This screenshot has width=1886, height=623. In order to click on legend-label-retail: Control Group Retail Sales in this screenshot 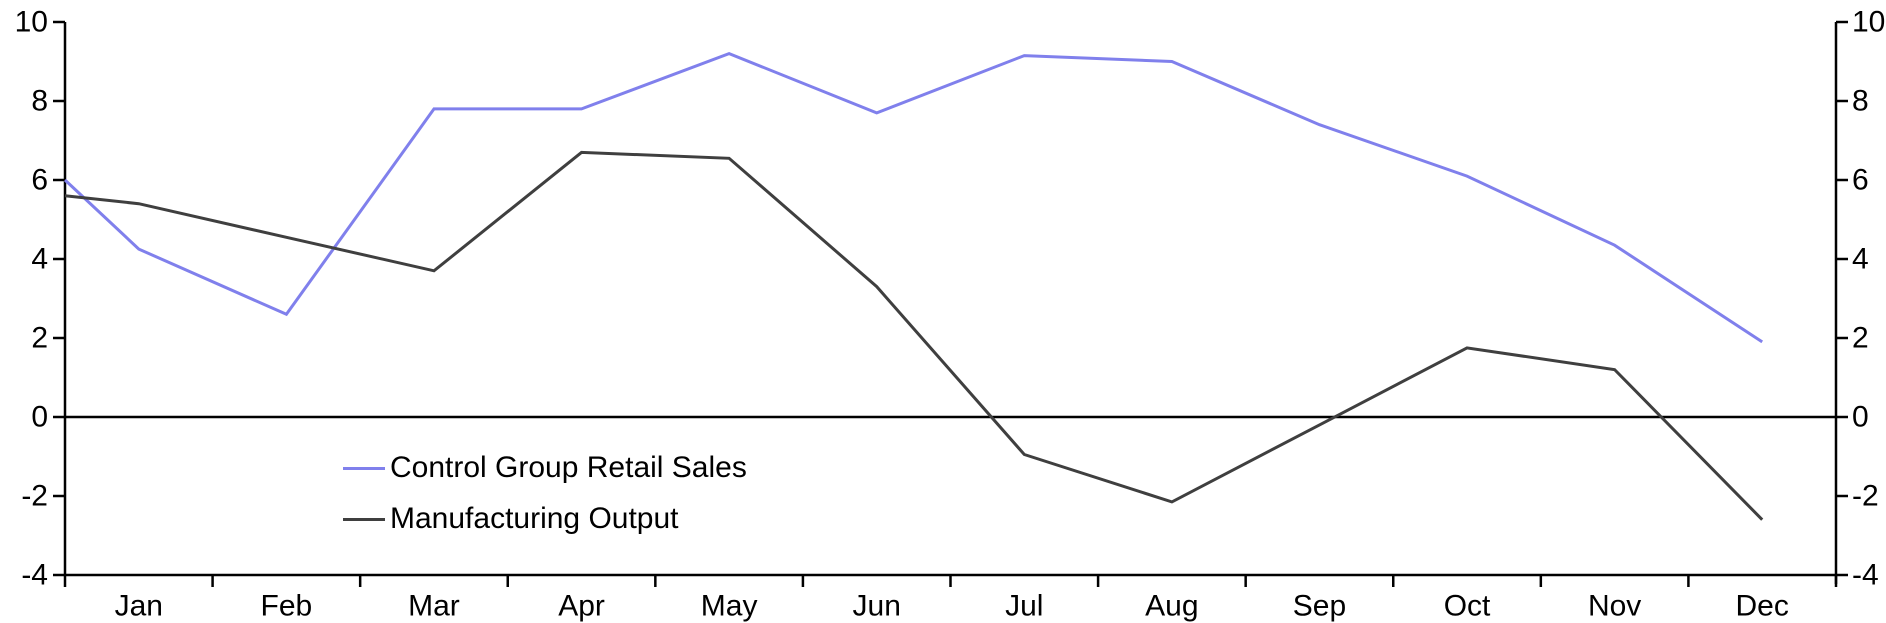, I will do `click(568, 467)`.